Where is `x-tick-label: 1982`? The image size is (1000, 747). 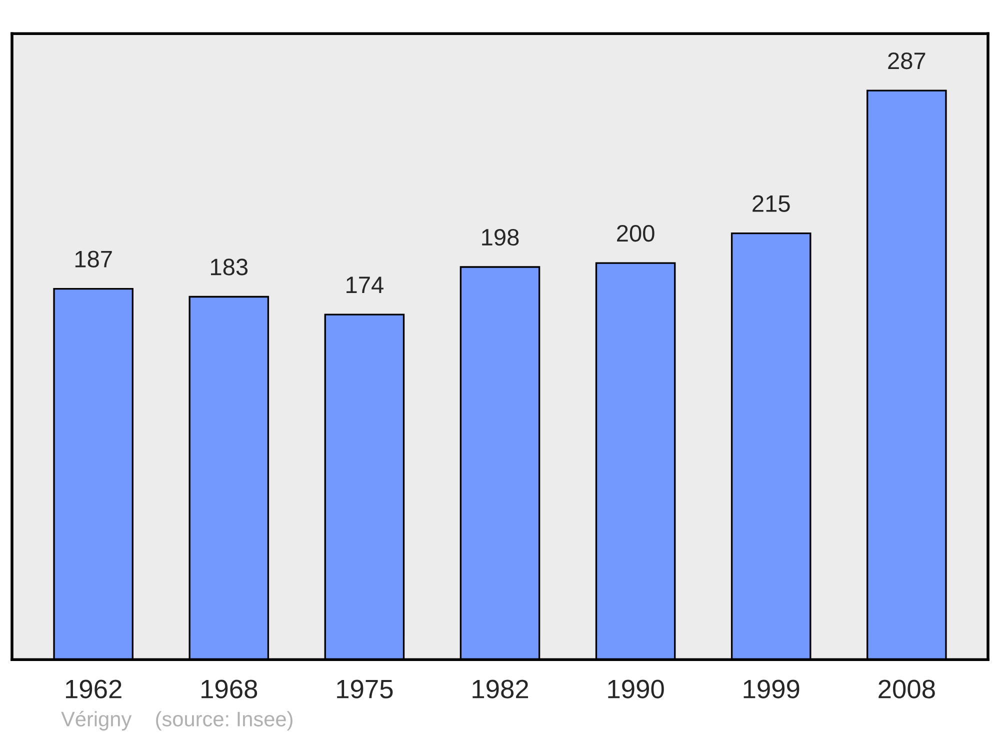
x-tick-label: 1982 is located at coordinates (500, 689).